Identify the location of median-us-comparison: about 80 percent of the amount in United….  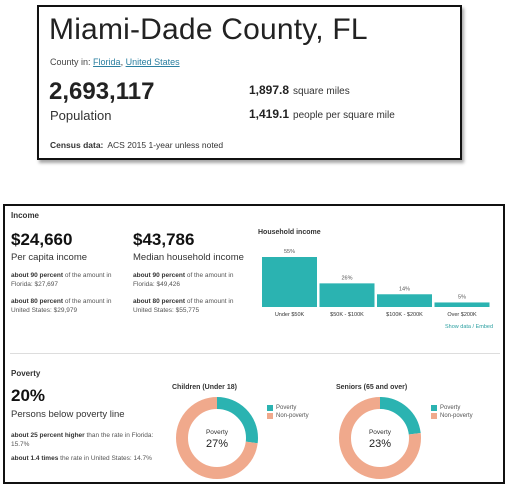
(189, 306).